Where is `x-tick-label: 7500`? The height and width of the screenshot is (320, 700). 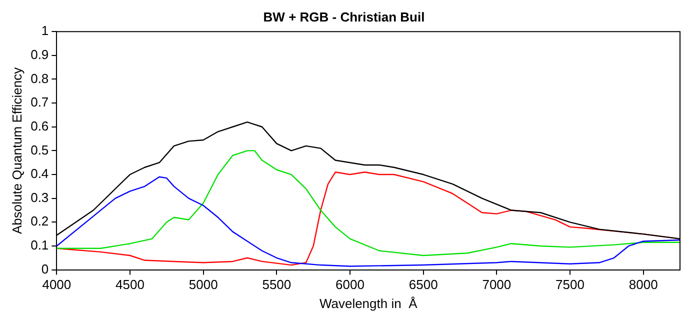 x-tick-label: 7500 is located at coordinates (570, 284).